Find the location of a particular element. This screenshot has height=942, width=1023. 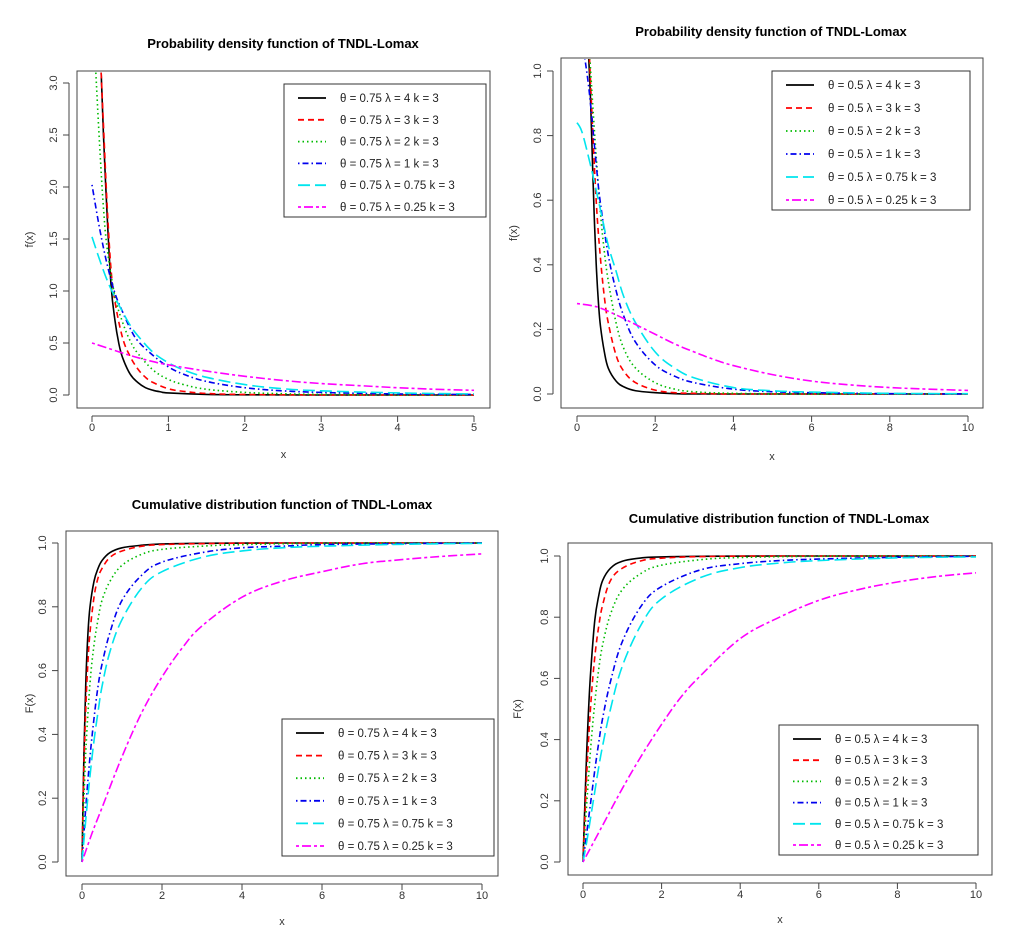

legend-item: θ = 0.75 λ = 3 k = 3 is located at coordinates (366, 757).